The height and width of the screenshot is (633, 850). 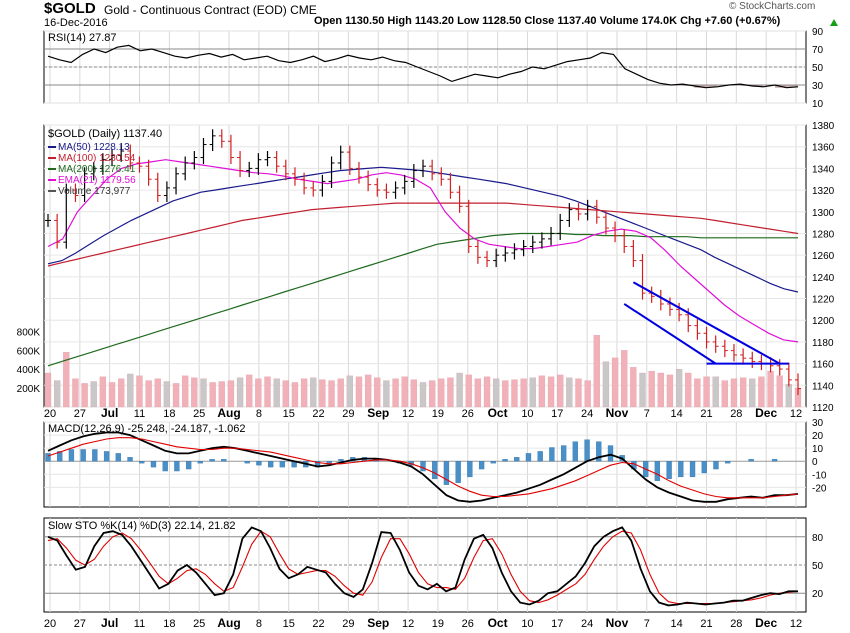 I want to click on description-text: Gold - Continuous Contract (EOD), so click(x=195, y=10).